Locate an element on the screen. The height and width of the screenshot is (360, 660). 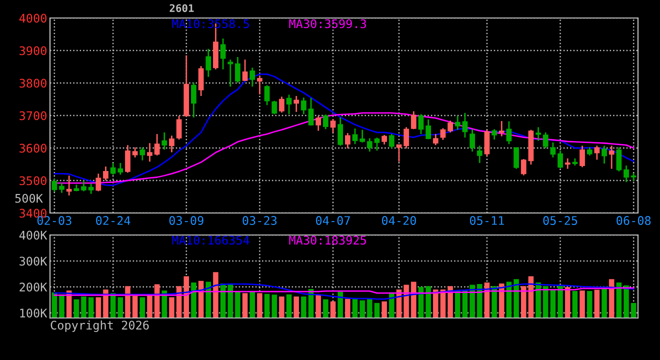
text: MA10:166354 is located at coordinates (211, 240).